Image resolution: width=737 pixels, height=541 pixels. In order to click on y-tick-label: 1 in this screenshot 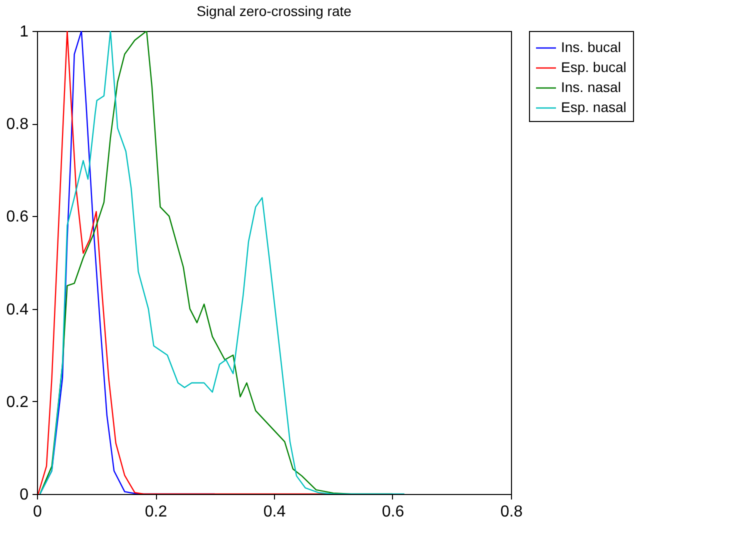, I will do `click(24, 32)`.